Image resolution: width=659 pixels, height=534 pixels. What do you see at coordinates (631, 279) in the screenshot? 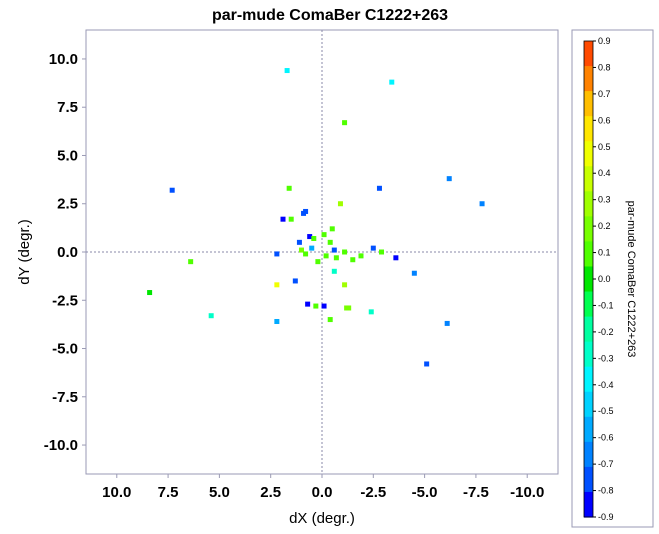
I see `colorbar-label: par-mude ComaBer C1222+263` at bounding box center [631, 279].